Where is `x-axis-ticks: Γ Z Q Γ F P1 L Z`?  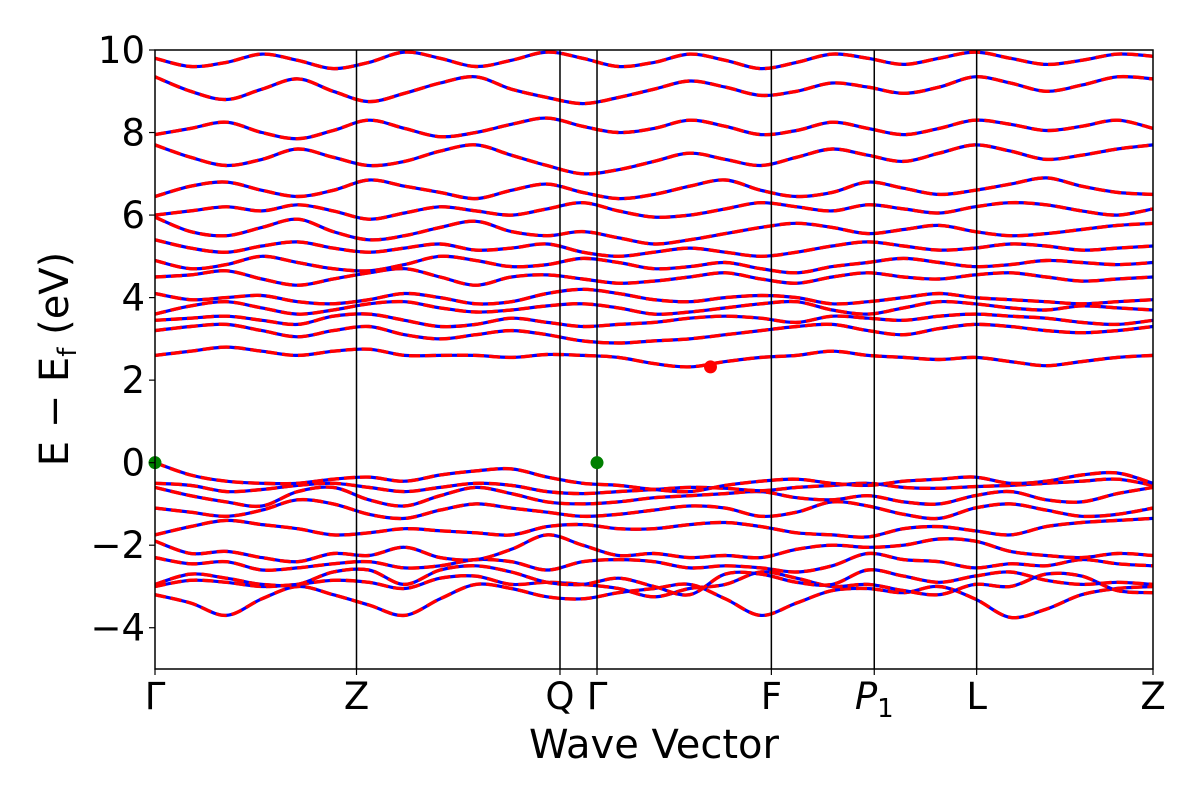 x-axis-ticks: Γ Z Q Γ F P1 L Z is located at coordinates (655, 696).